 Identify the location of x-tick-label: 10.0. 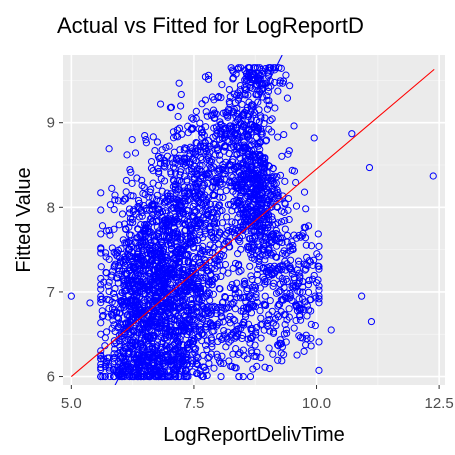
(316, 403).